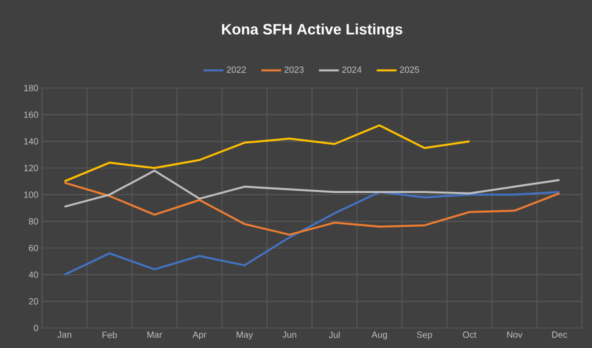 Image resolution: width=592 pixels, height=348 pixels. Describe the element at coordinates (31, 114) in the screenshot. I see `y-tick-label: 160` at that location.